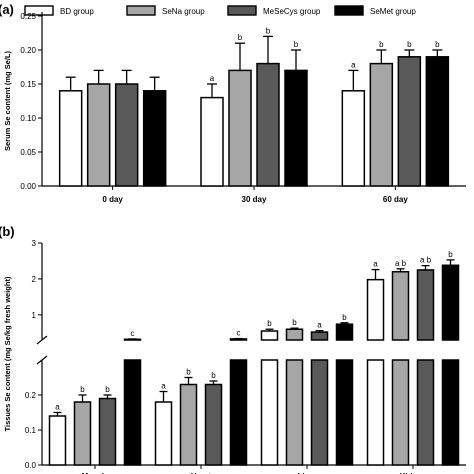 The image size is (474, 474). I want to click on x-category-label: 30 day, so click(254, 199).